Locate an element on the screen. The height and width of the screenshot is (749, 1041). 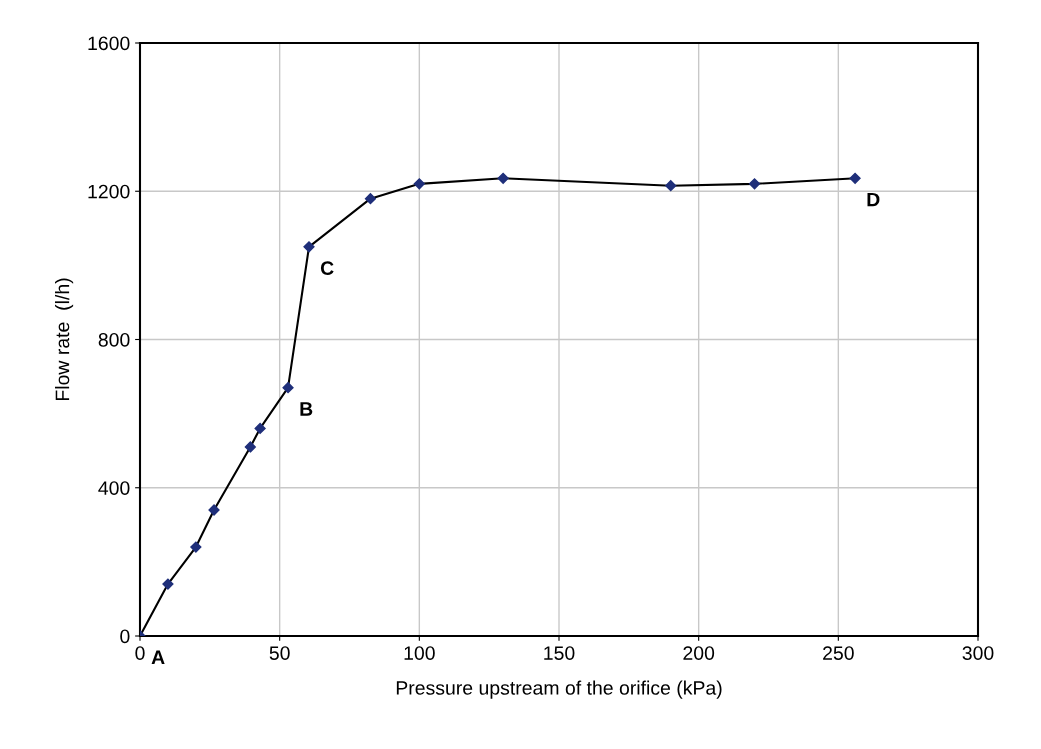
annotation: A is located at coordinates (158, 657).